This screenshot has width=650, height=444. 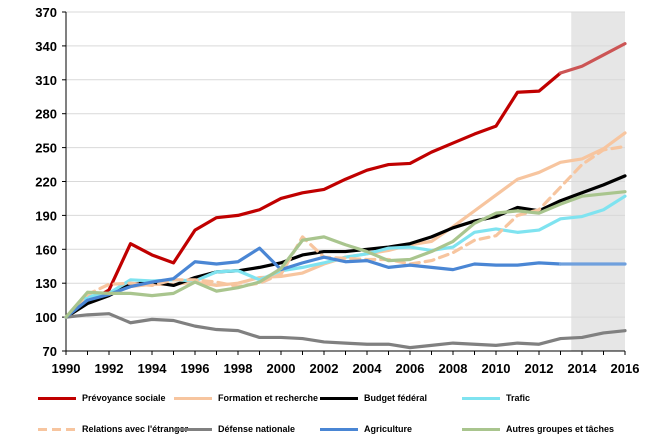 I want to click on y-tick-label: 190, so click(x=46, y=215).